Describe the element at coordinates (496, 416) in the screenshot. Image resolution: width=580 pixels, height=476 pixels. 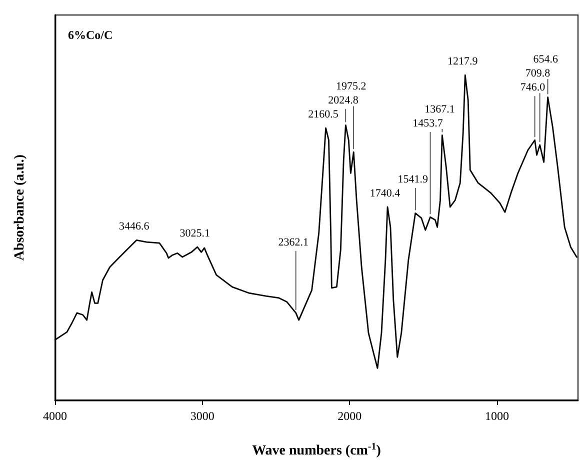
I see `x-tick-label: 1000` at that location.